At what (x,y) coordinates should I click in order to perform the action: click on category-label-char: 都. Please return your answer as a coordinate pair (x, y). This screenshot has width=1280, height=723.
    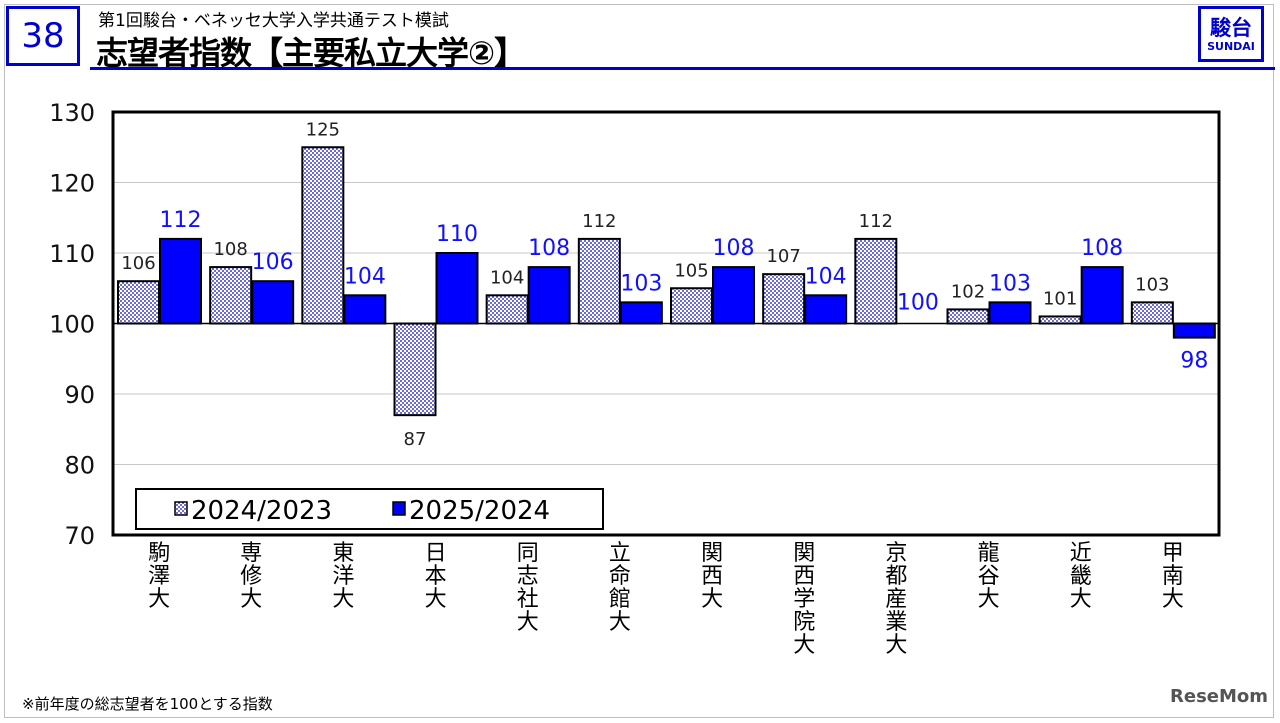
    Looking at the image, I should click on (896, 576).